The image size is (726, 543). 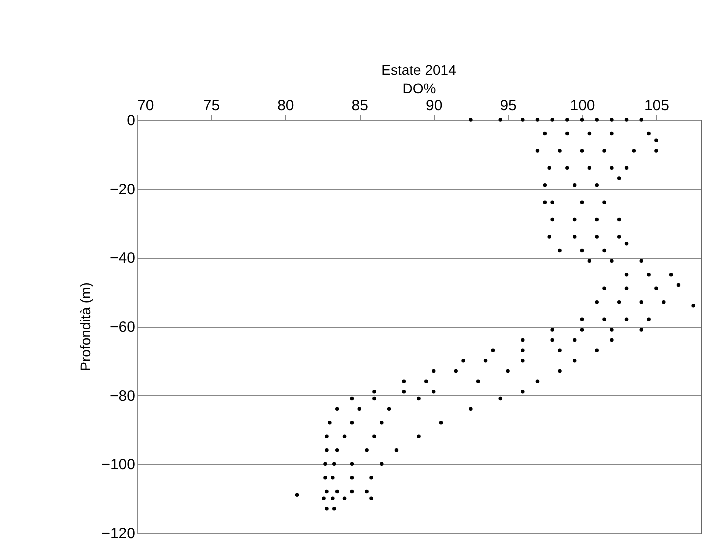 I want to click on x-tick-label: 85, so click(x=360, y=106).